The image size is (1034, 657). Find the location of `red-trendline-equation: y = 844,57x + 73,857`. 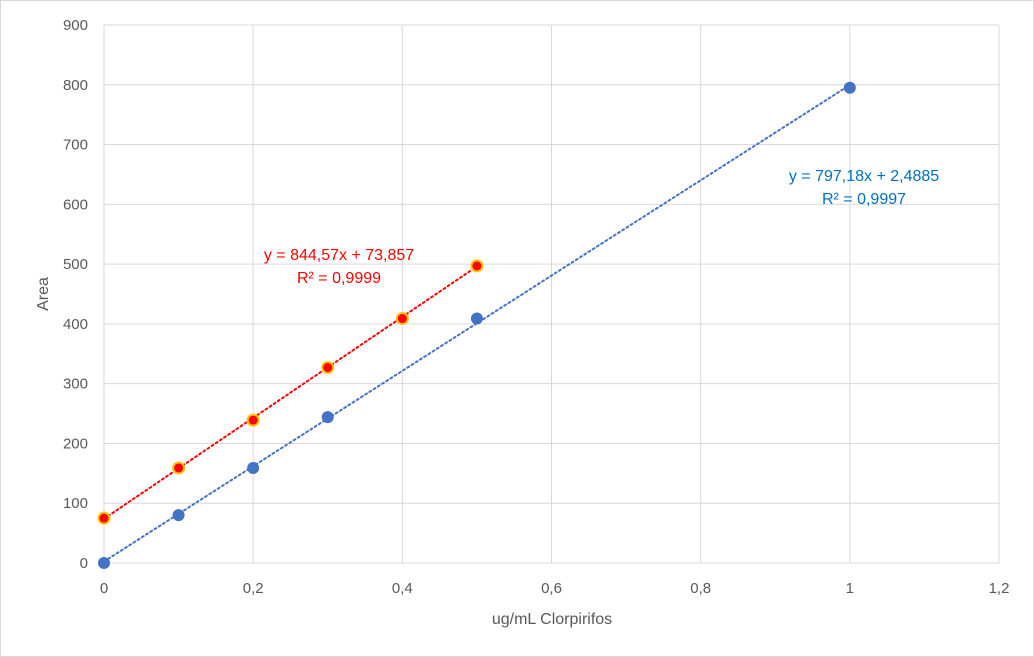

red-trendline-equation: y = 844,57x + 73,857 is located at coordinates (339, 255).